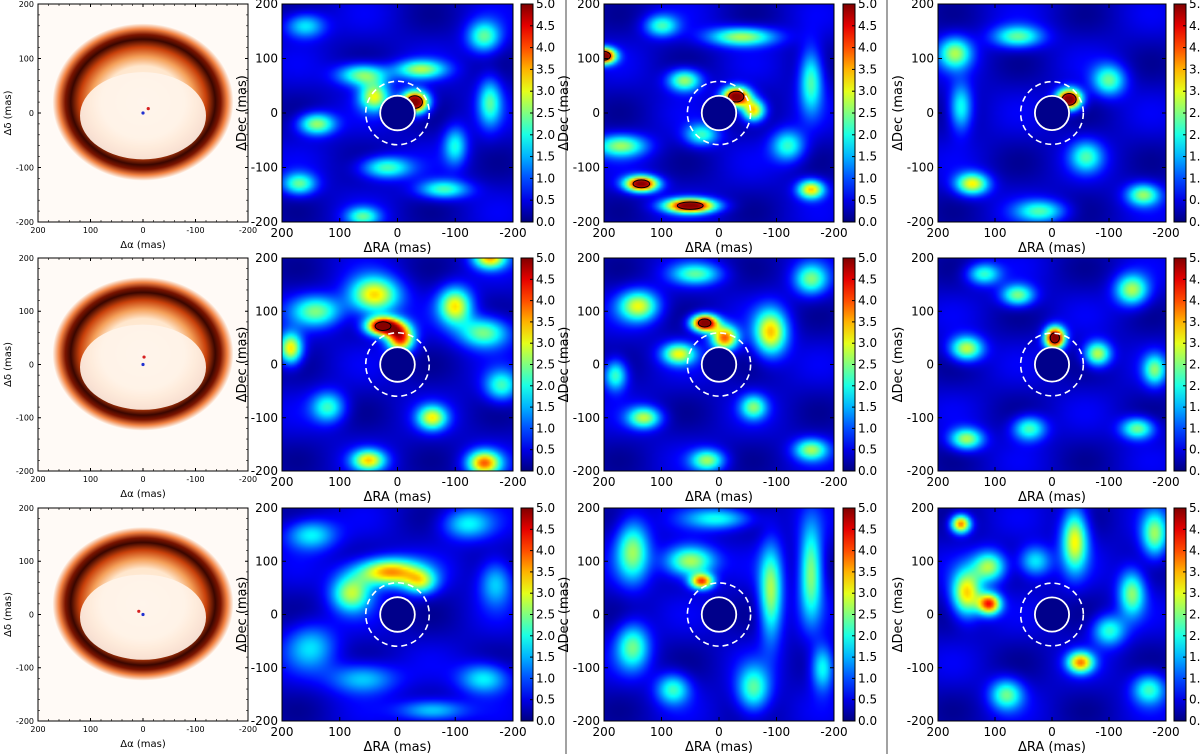 The image size is (1200, 754). What do you see at coordinates (143, 617) in the screenshot?
I see `disk-cavity` at bounding box center [143, 617].